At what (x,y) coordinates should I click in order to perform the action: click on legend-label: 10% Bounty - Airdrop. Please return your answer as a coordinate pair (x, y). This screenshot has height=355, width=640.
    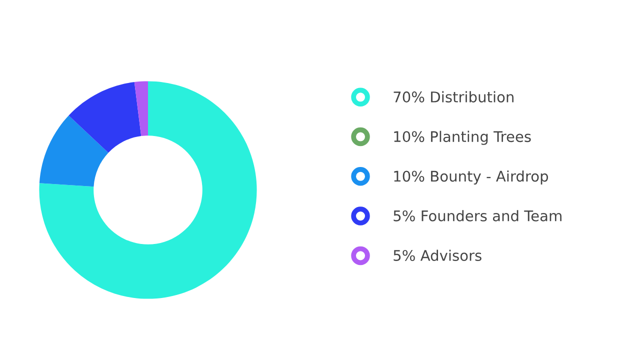
    Looking at the image, I should click on (471, 177).